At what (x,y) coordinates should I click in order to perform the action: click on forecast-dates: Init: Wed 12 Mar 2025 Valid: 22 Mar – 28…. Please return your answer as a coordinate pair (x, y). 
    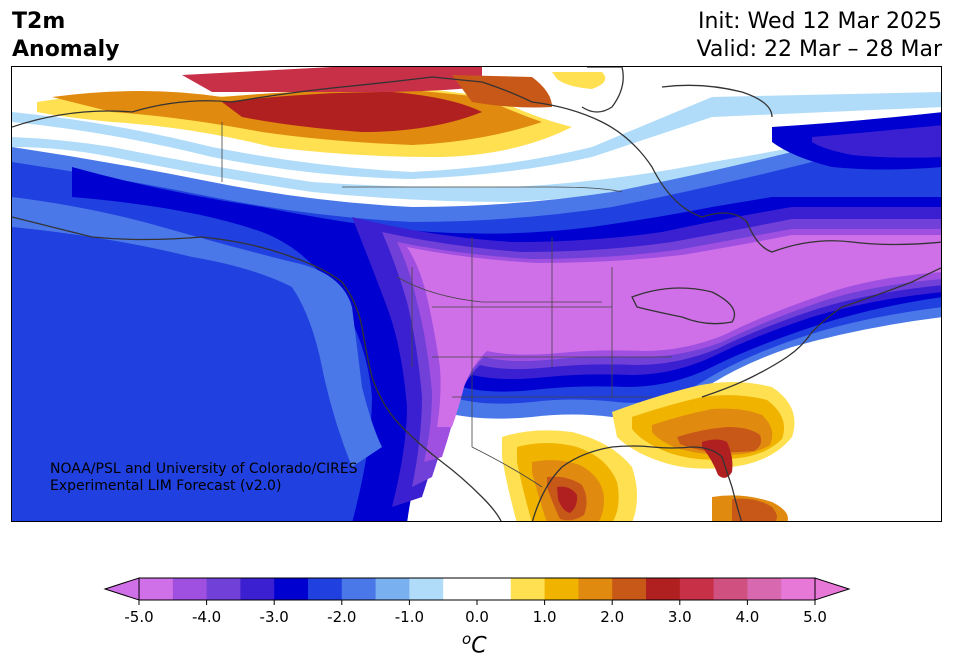
    Looking at the image, I should click on (819, 36).